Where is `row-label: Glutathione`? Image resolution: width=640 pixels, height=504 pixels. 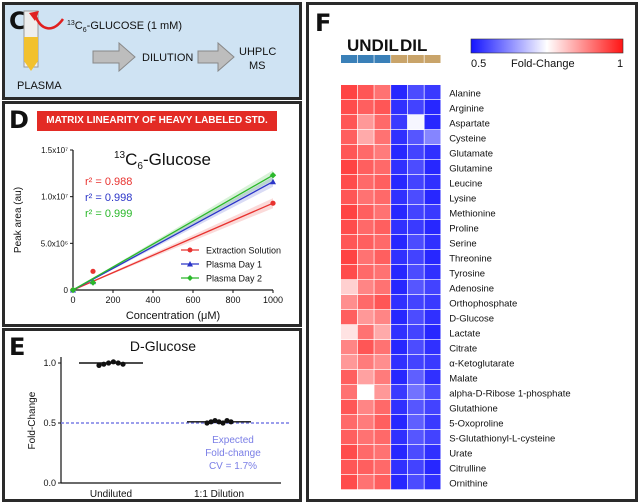 row-label: Glutathione is located at coordinates (473, 409).